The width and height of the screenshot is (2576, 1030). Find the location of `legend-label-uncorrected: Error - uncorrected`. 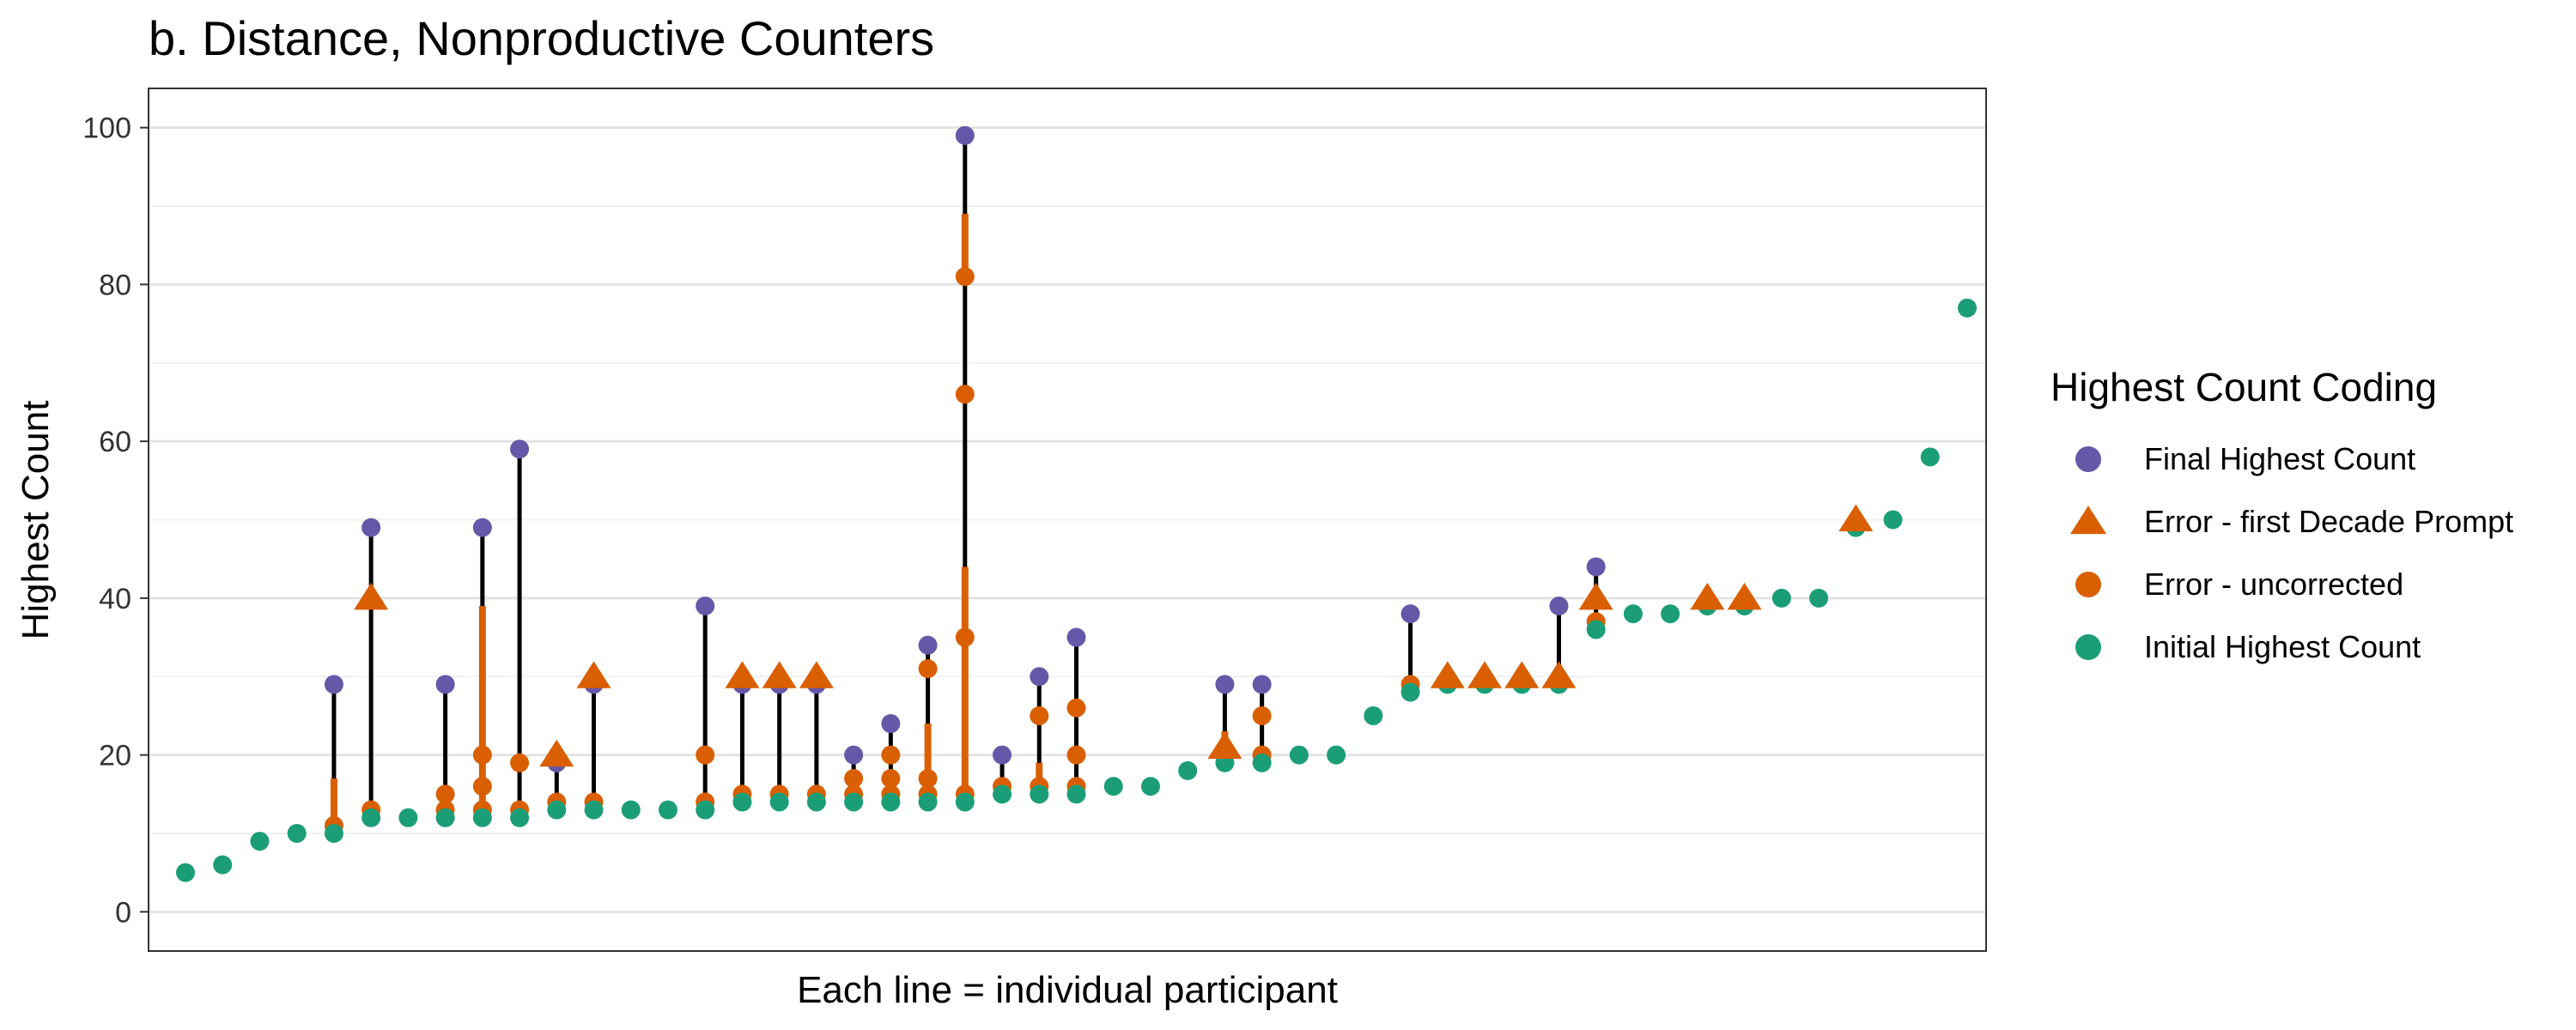

legend-label-uncorrected: Error - uncorrected is located at coordinates (2273, 584).